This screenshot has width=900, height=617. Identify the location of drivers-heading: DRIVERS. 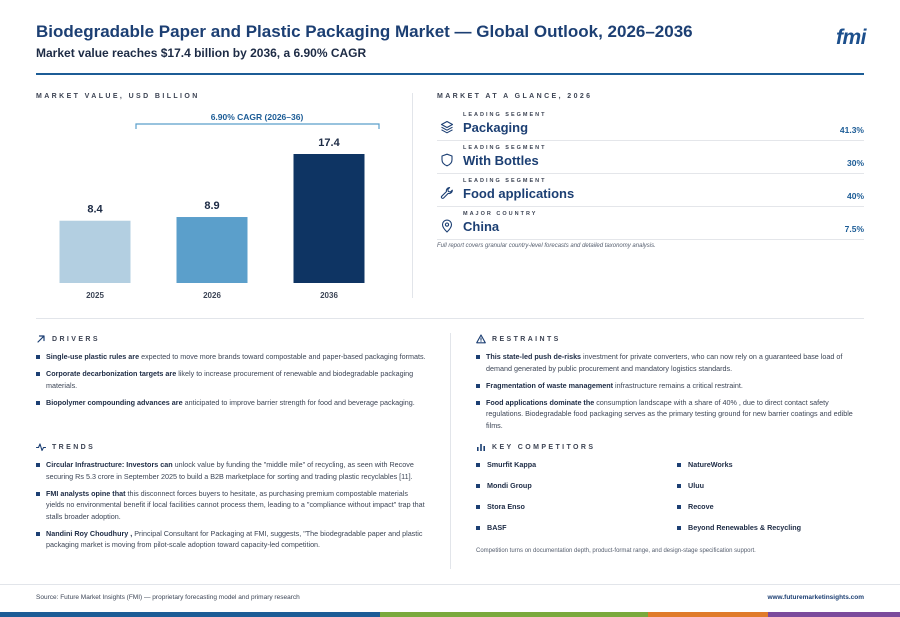
(68, 339).